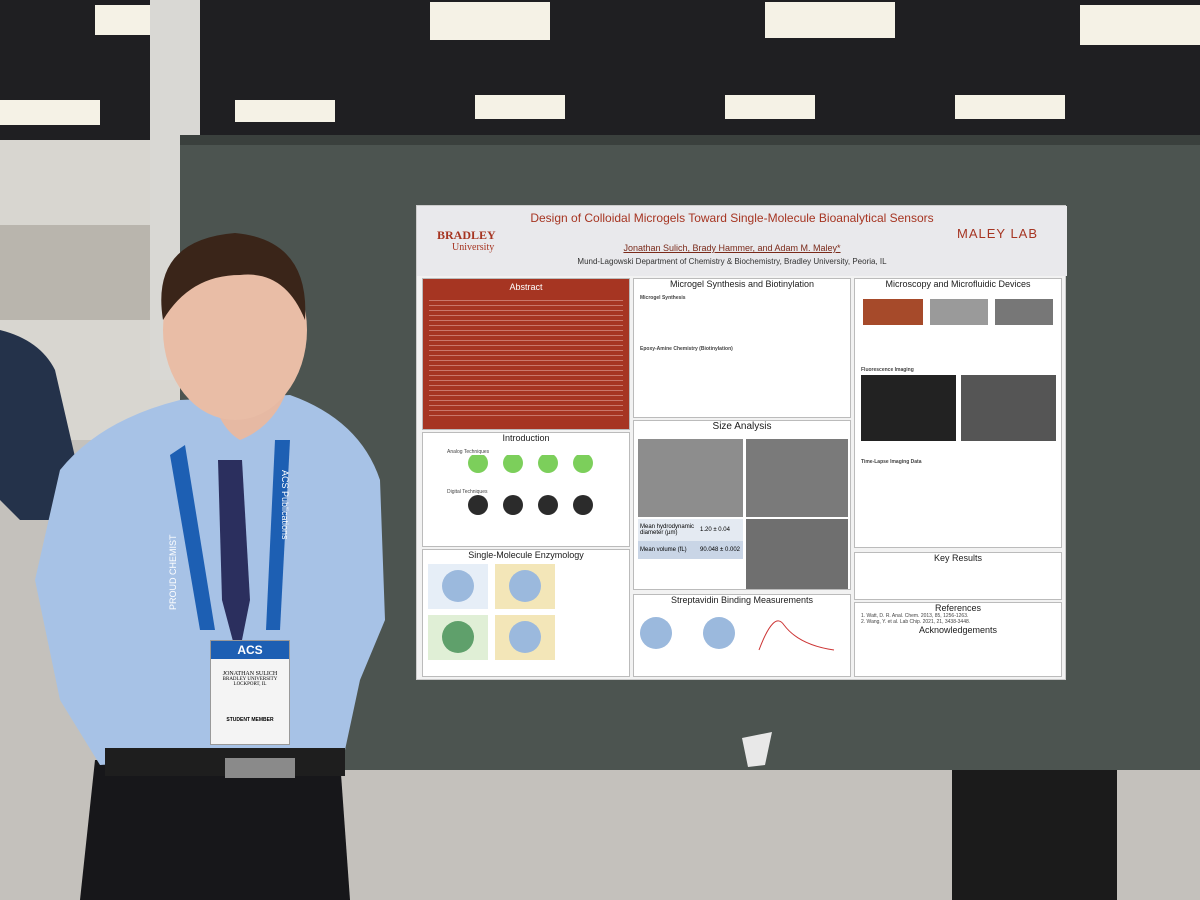 The width and height of the screenshot is (1200, 900). I want to click on heading: Microgel Synthesis and Biotinylation, so click(742, 284).